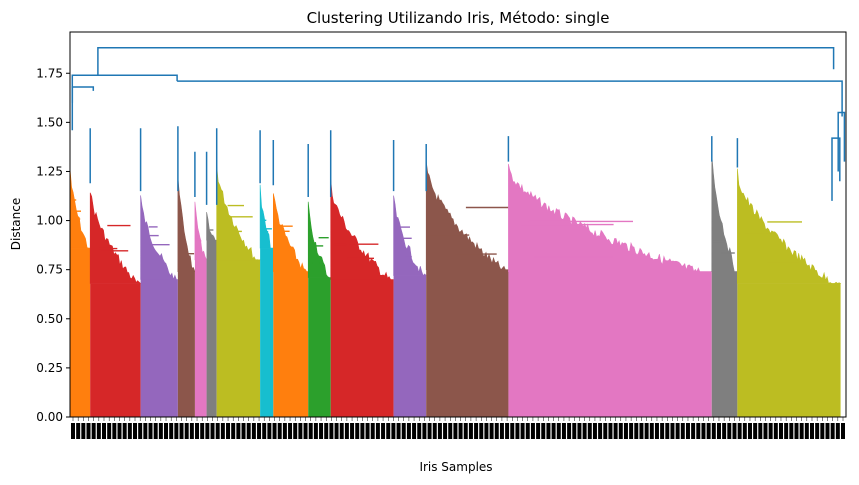 The height and width of the screenshot is (485, 859). I want to click on x-ticks-layer, so click(458, 428).